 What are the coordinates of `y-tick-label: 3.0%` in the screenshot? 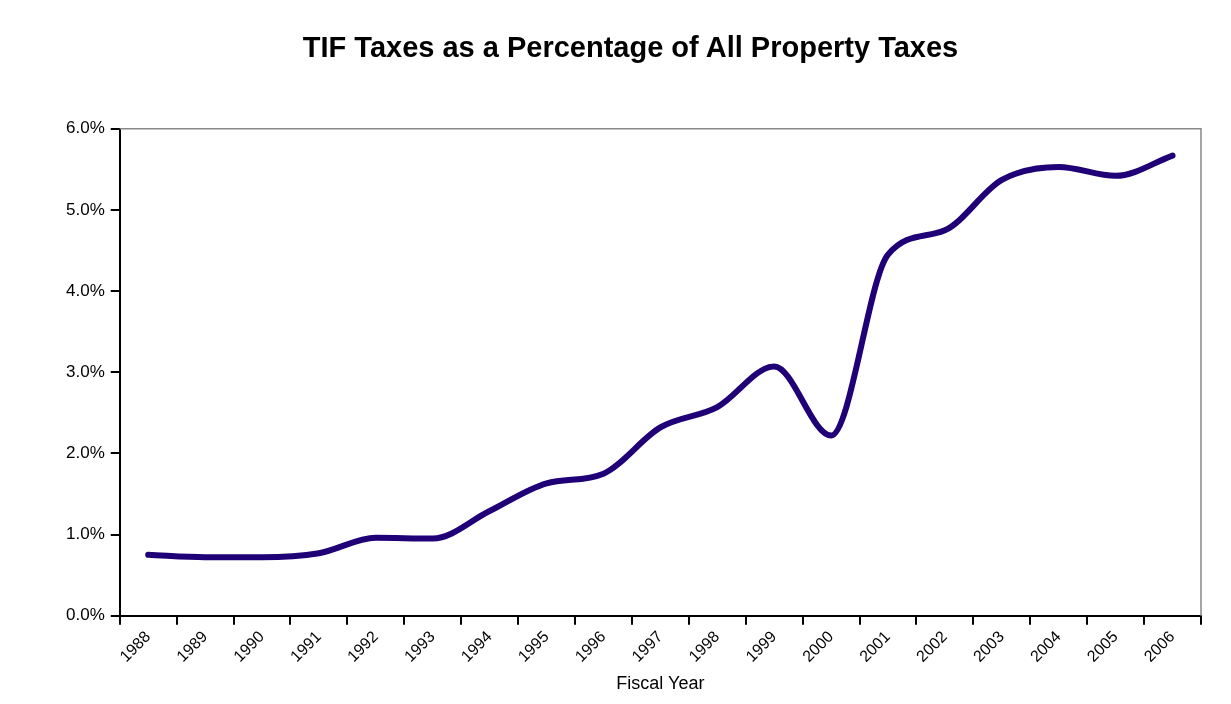 It's located at (85, 371).